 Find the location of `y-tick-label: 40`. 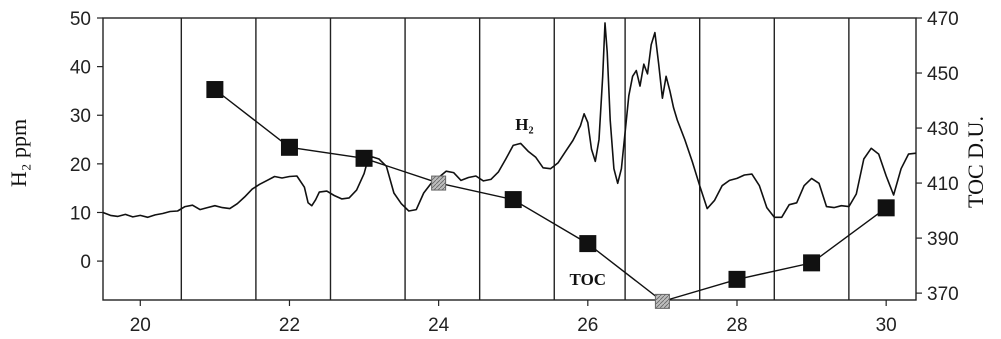

y-tick-label: 40 is located at coordinates (80, 68).